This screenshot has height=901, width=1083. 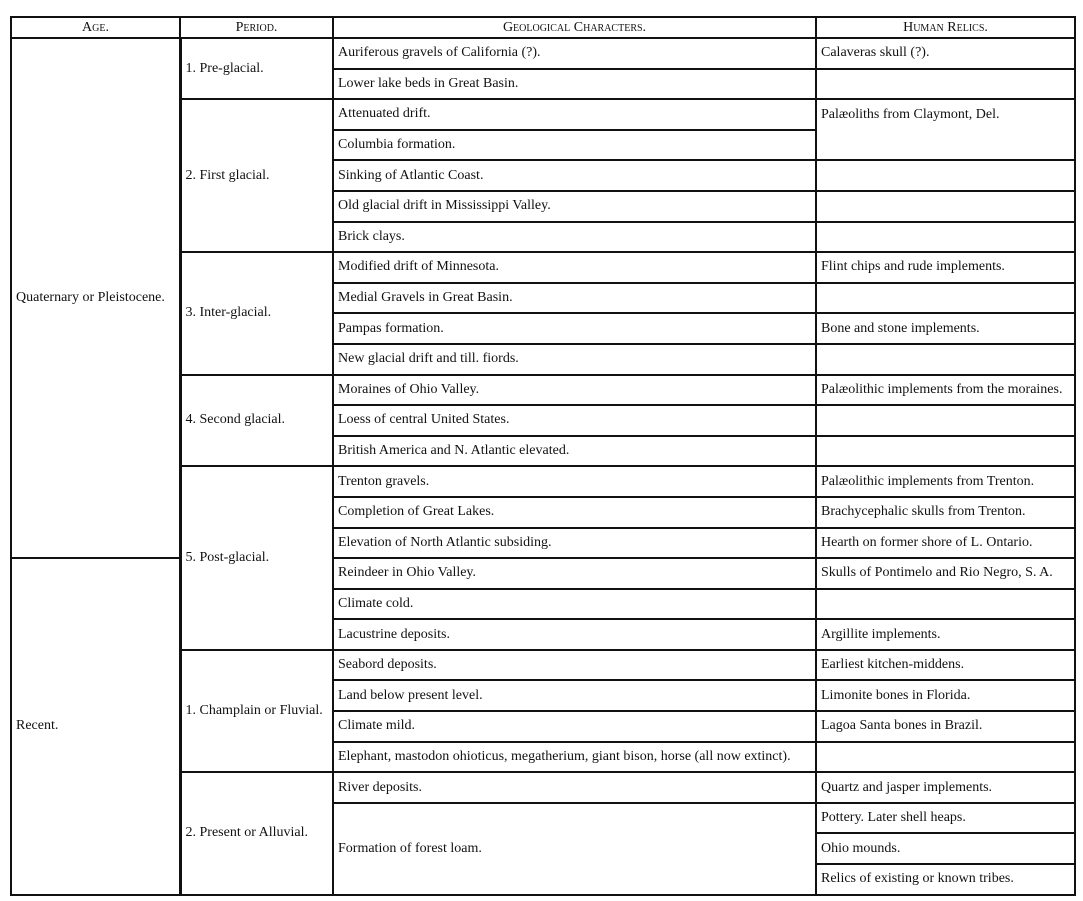 I want to click on header-geological-characters: Geological Characters., so click(x=574, y=27).